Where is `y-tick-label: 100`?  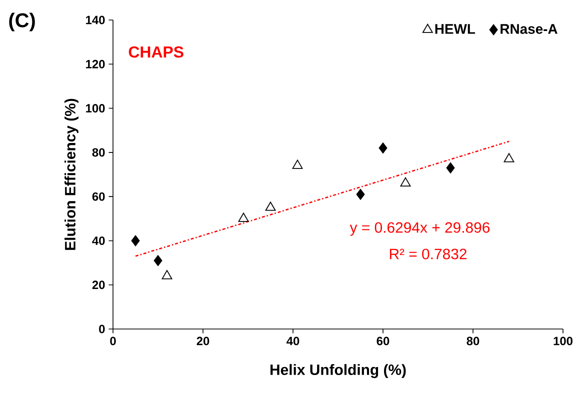
y-tick-label: 100 is located at coordinates (95, 108).